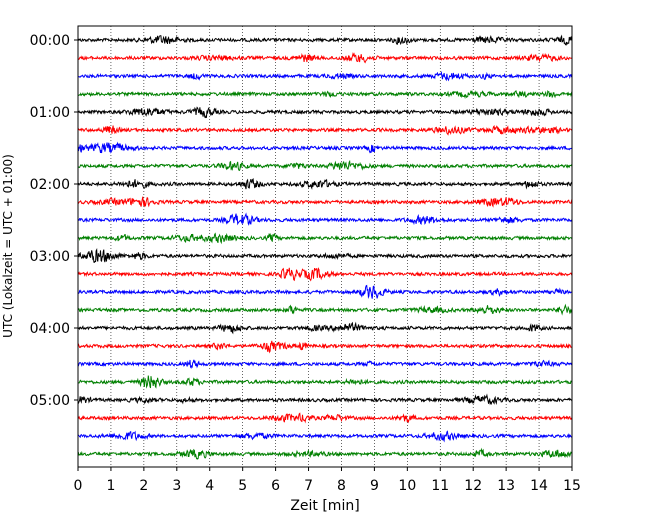 This screenshot has height=520, width=650. Describe the element at coordinates (327, 480) in the screenshot. I see `x-axis-ticks: 0 1 2 3 4 5 6 7 8 9 10 11 12 13 14 15` at that location.